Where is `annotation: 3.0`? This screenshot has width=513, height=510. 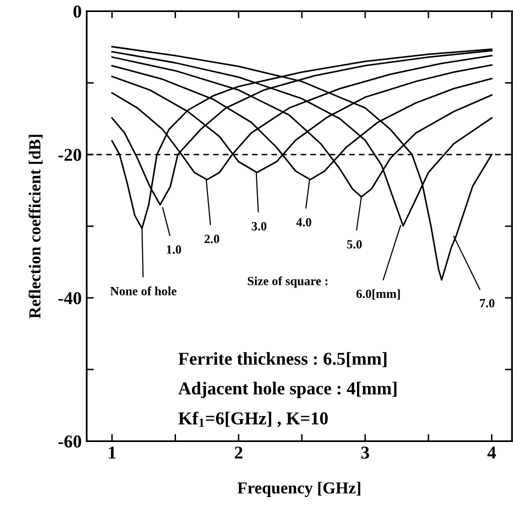 annotation: 3.0 is located at coordinates (259, 226).